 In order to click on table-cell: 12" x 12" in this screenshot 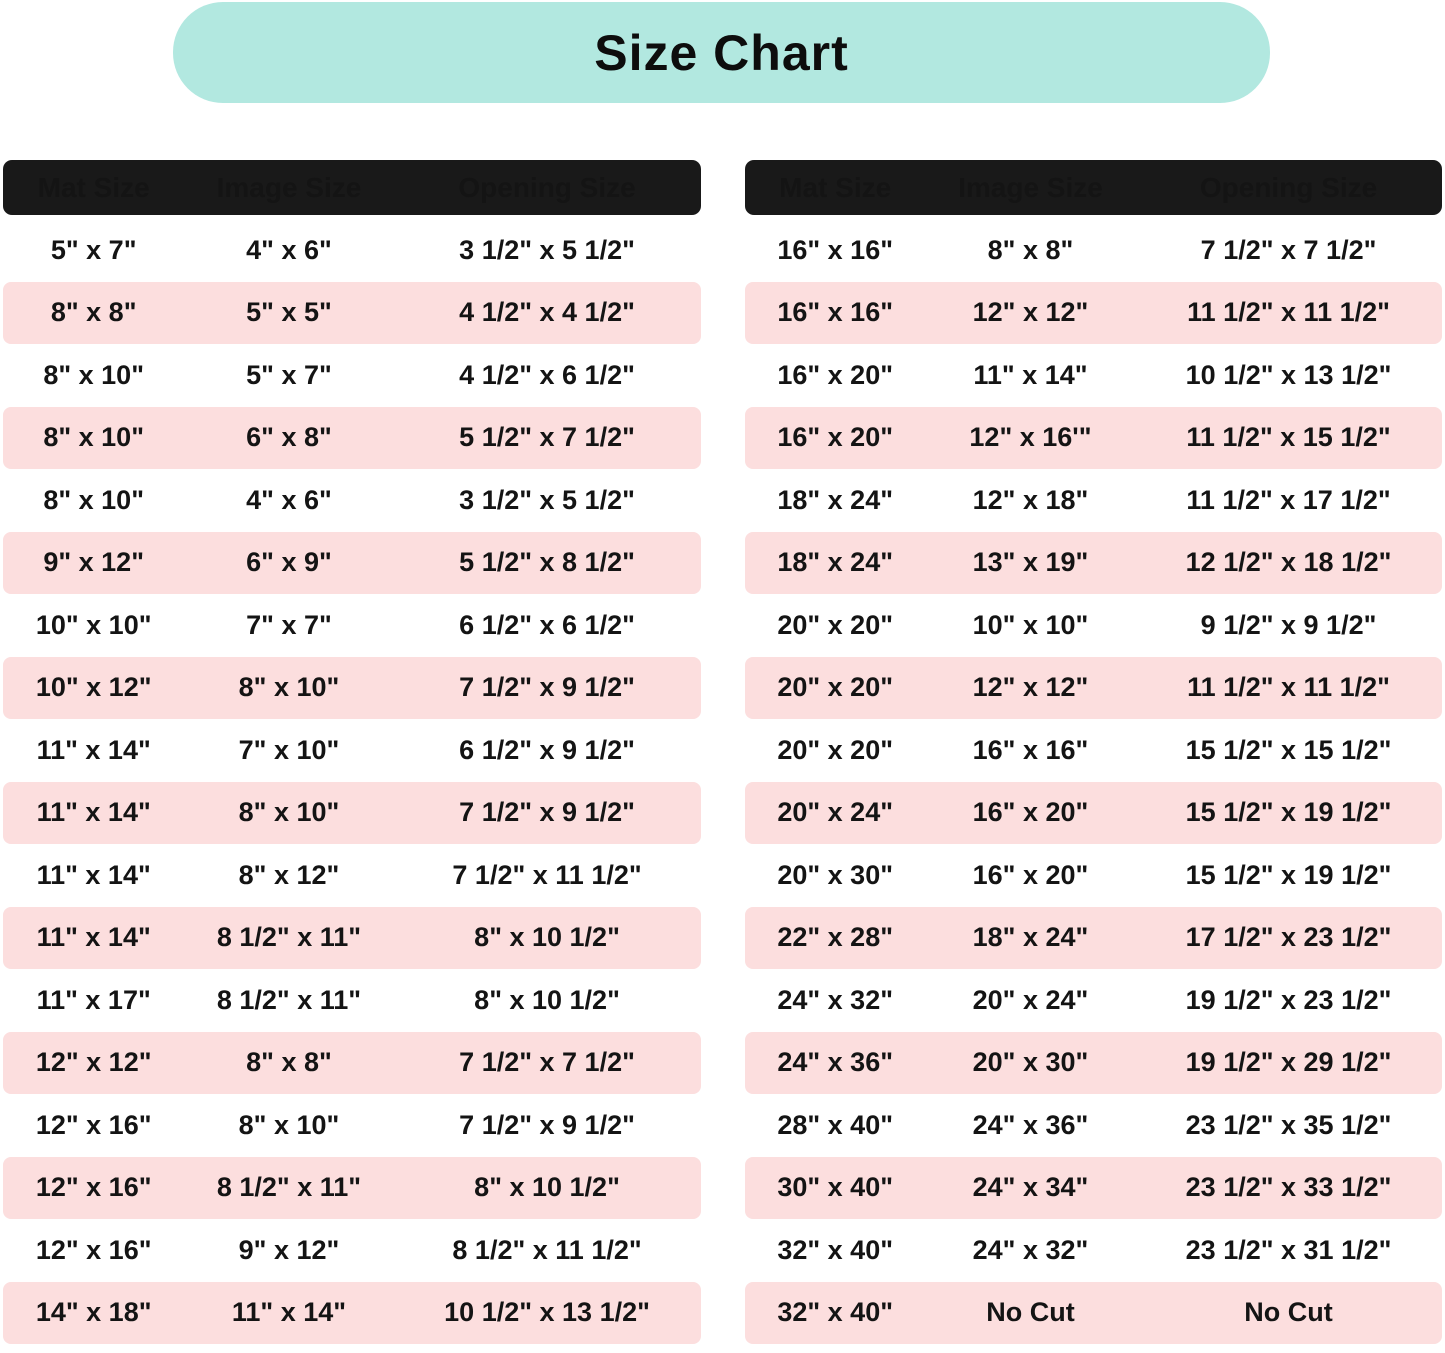, I will do `click(1030, 312)`.